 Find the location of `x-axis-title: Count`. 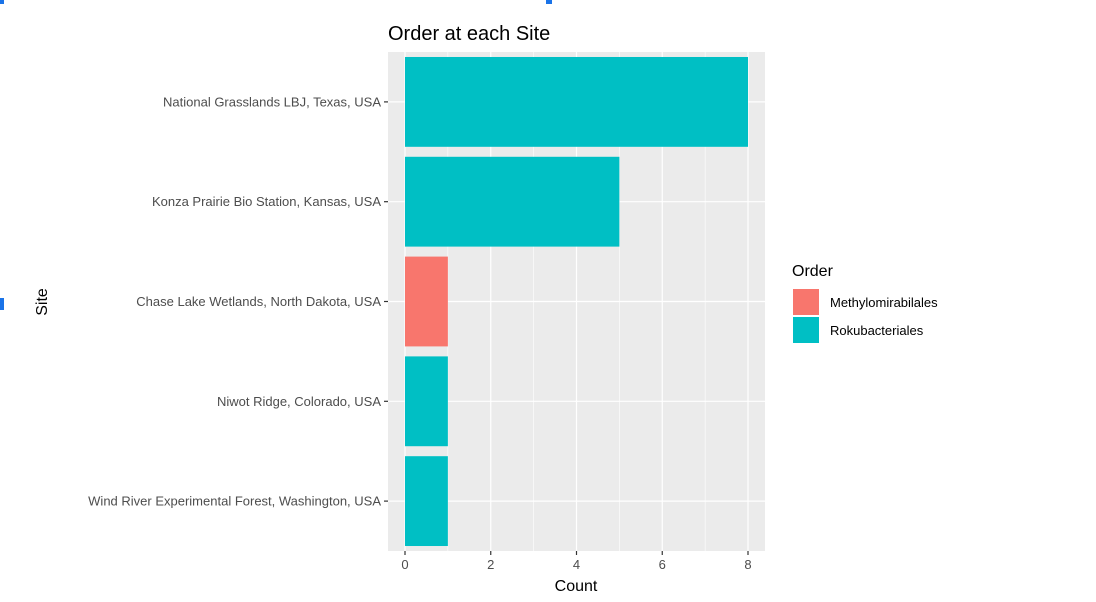

x-axis-title: Count is located at coordinates (576, 586).